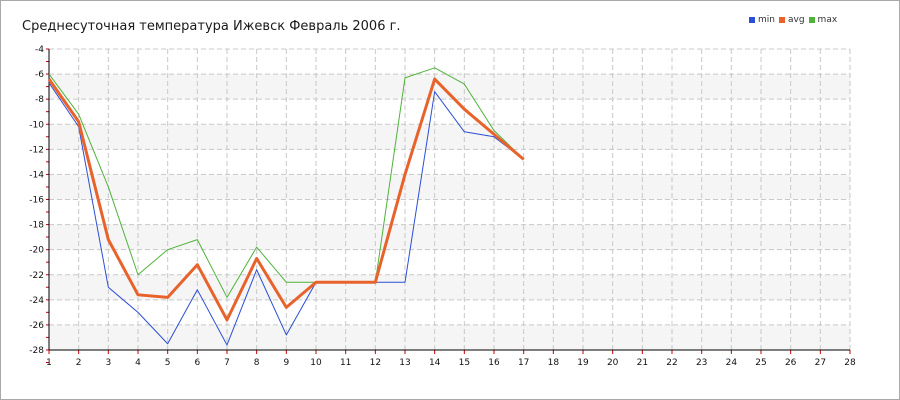 This screenshot has width=900, height=400. I want to click on y-tick-label: -4, so click(39, 50).